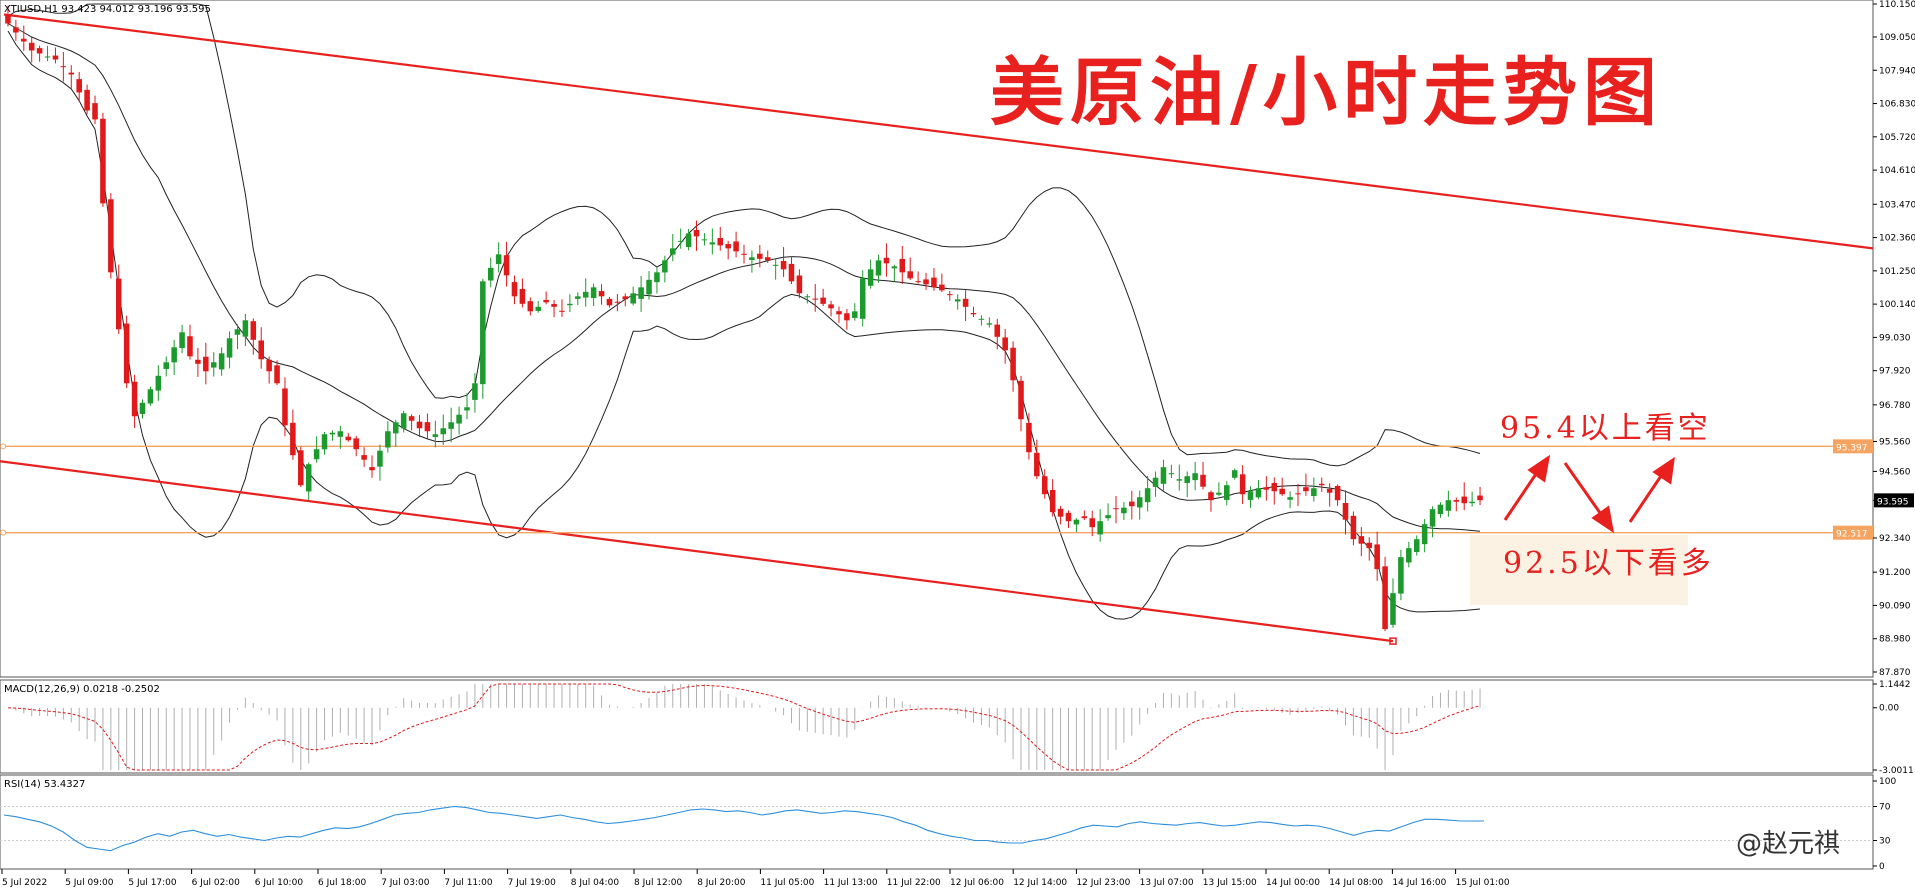  What do you see at coordinates (1897, 105) in the screenshot?
I see `price-tick-label: 106.830` at bounding box center [1897, 105].